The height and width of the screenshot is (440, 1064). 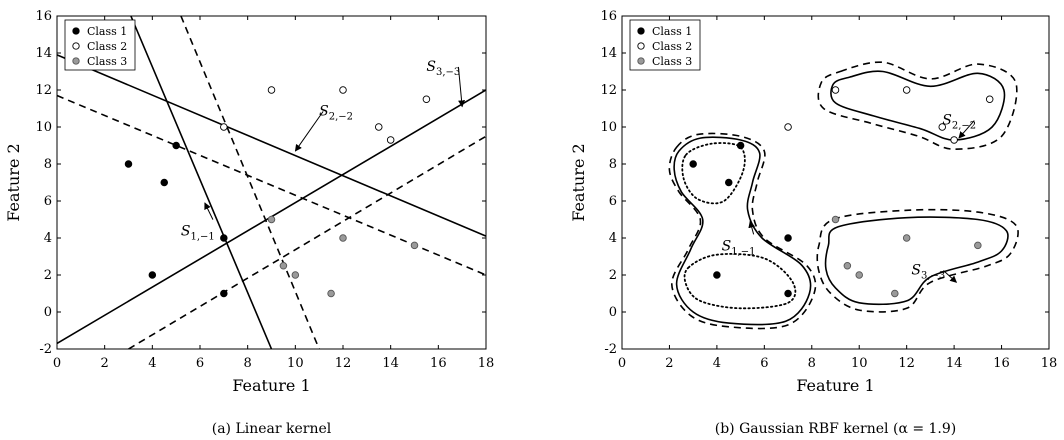 I want to click on panel-caption: (b) Gaussian RBF kernel (α = 1.9), so click(x=836, y=429).